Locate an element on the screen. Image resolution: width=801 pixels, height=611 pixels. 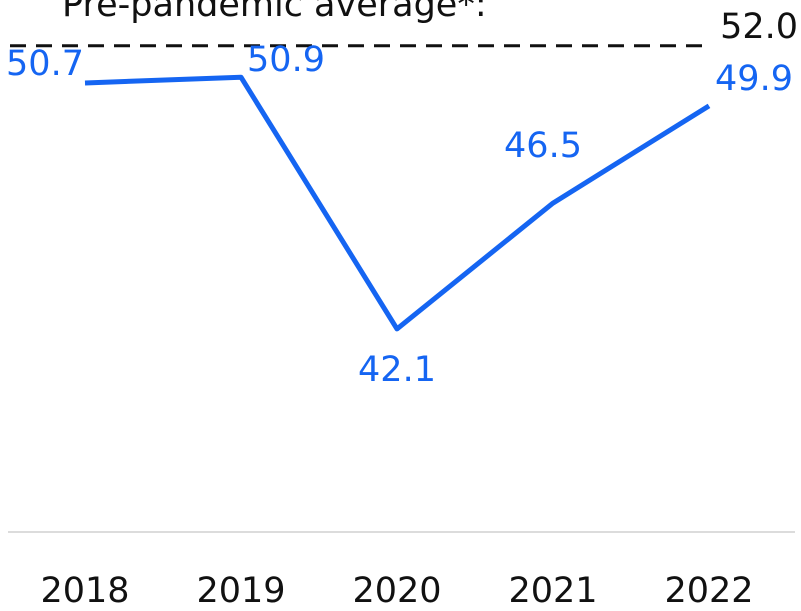
reference-annotation: Pre-pandemic average*: is located at coordinates (274, 12).